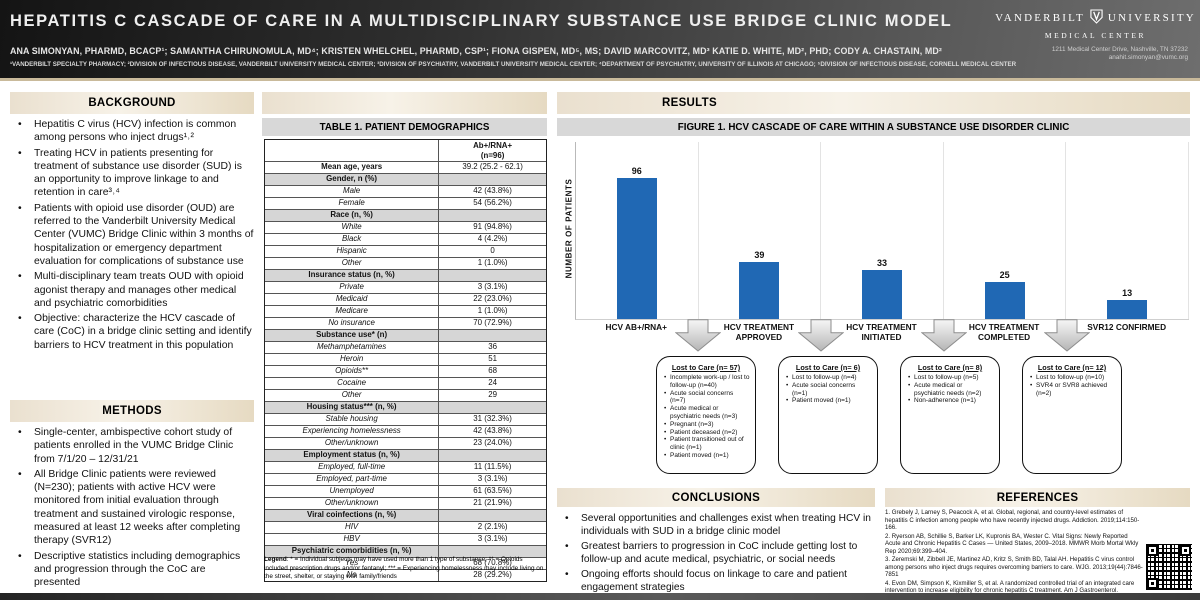 The height and width of the screenshot is (600, 1200). What do you see at coordinates (352, 299) in the screenshot?
I see `table-row-label: Medicaid` at bounding box center [352, 299].